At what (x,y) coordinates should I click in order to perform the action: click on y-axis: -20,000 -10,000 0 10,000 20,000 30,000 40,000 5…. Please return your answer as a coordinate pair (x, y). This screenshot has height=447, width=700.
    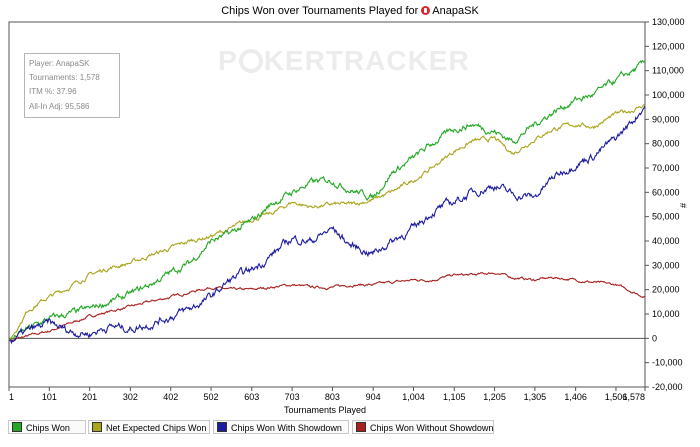
    Looking at the image, I should click on (665, 204).